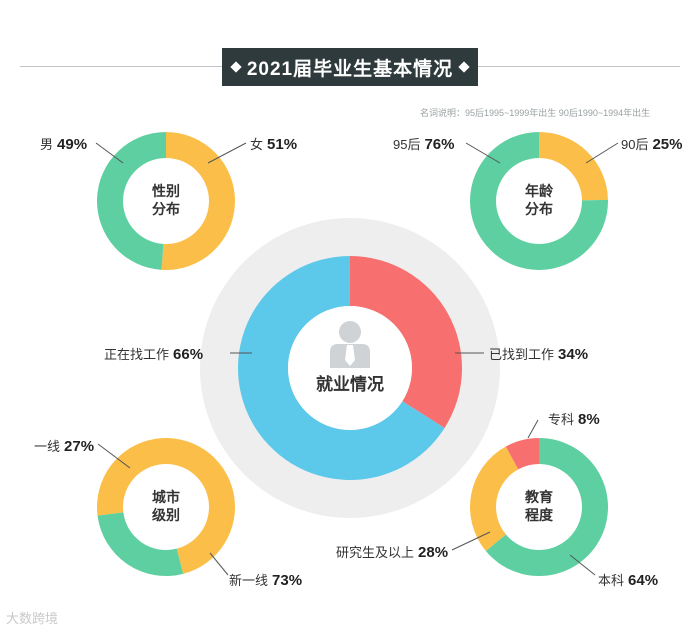 The image size is (700, 633). Describe the element at coordinates (471, 541) in the screenshot. I see `leader-grad` at that location.